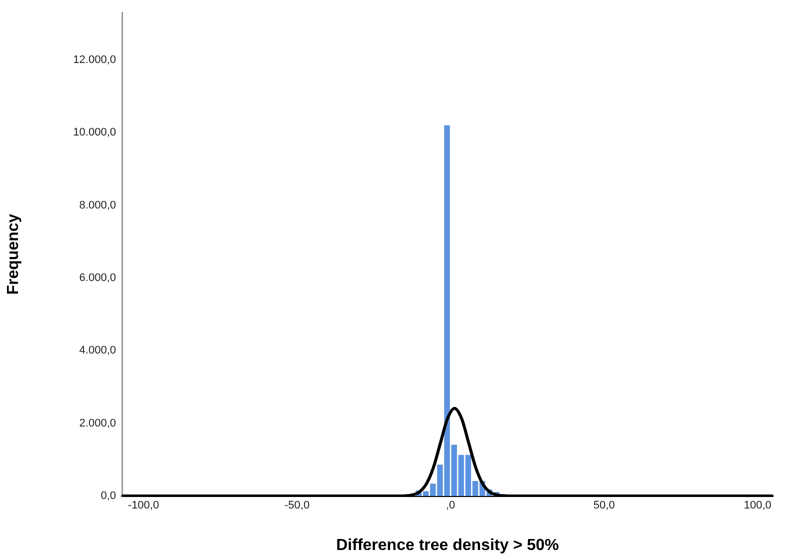 This screenshot has width=785, height=559. I want to click on y-tick-label: 10.000,0, so click(94, 132).